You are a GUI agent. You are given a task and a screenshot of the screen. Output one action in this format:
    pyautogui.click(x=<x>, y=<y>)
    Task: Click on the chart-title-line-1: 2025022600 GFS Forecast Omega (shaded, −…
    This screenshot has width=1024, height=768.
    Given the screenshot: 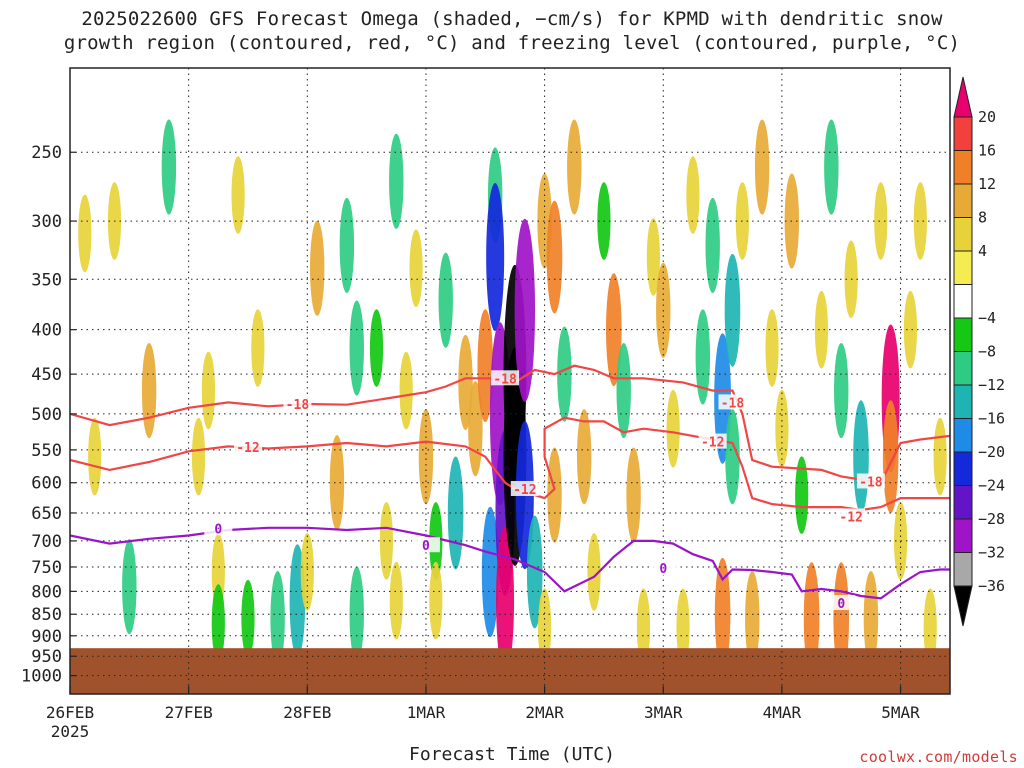 What is the action you would take?
    pyautogui.click(x=512, y=19)
    